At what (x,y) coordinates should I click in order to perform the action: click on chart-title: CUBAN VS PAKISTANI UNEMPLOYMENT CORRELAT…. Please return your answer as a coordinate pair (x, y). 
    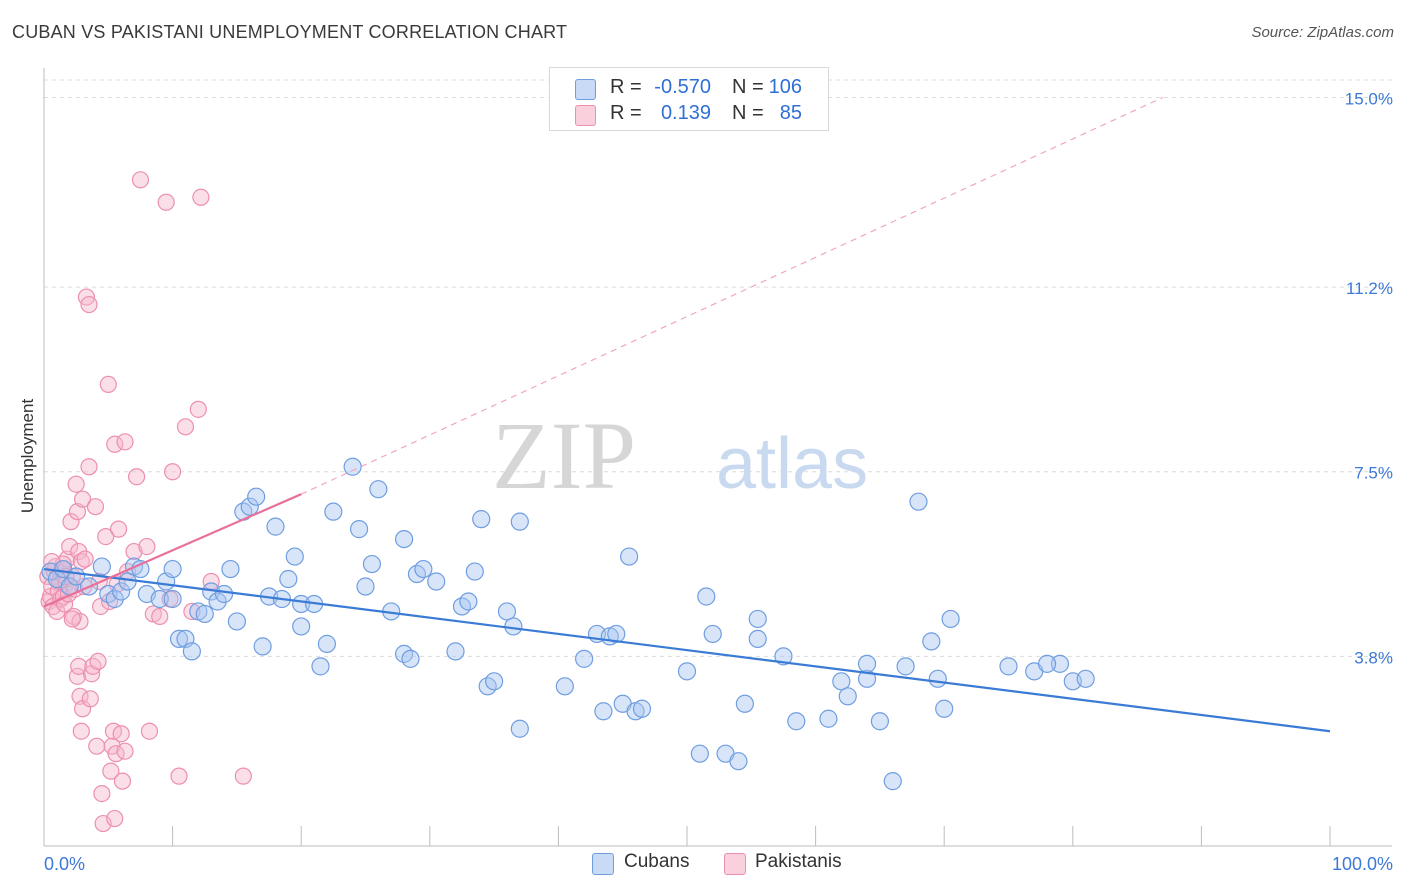
    Looking at the image, I should click on (290, 32).